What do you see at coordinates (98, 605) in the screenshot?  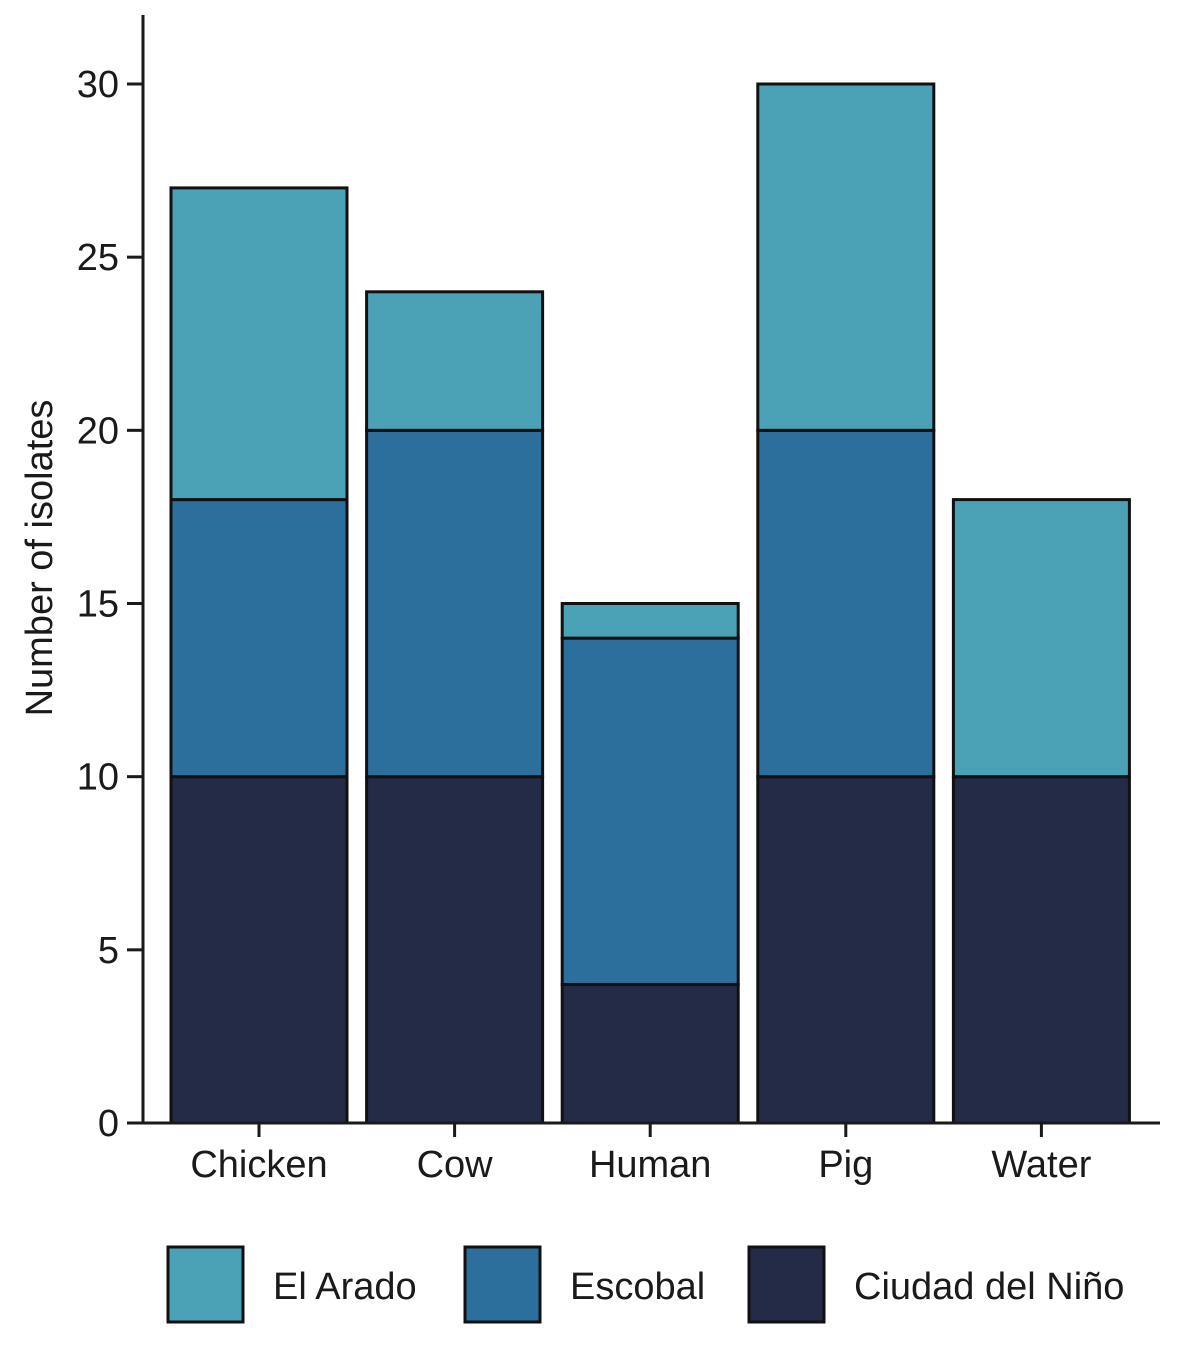 I see `y-tick-label: 15` at bounding box center [98, 605].